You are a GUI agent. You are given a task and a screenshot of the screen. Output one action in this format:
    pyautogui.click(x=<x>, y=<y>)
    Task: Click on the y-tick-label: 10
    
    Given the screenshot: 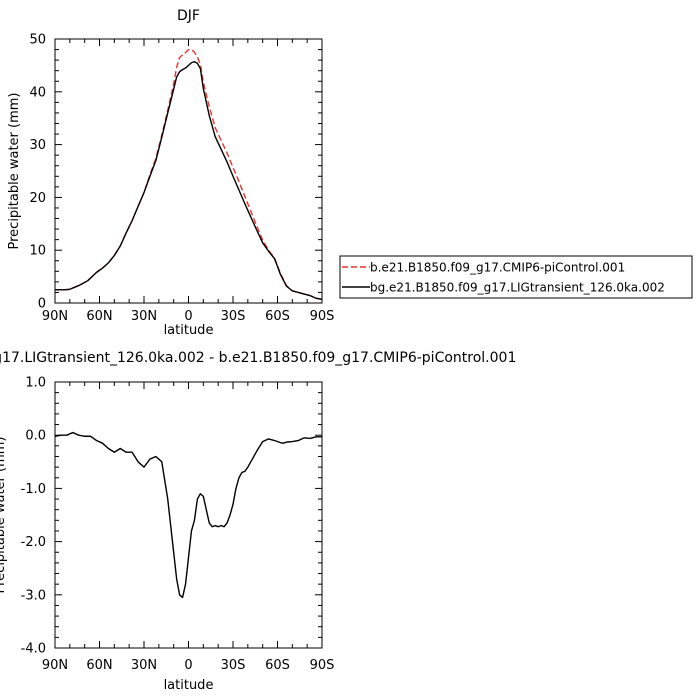 What is the action you would take?
    pyautogui.click(x=37, y=251)
    